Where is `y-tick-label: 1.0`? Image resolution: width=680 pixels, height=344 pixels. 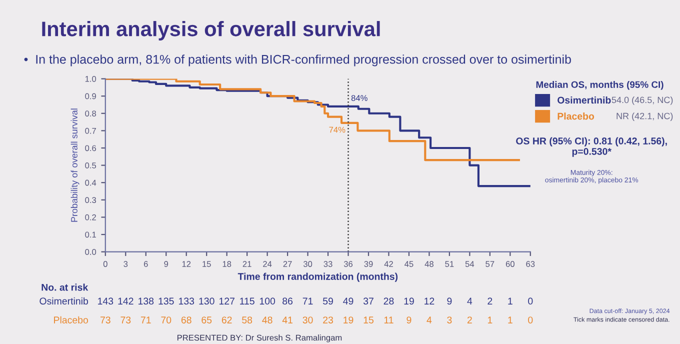 y-tick-label: 1.0 is located at coordinates (90, 79).